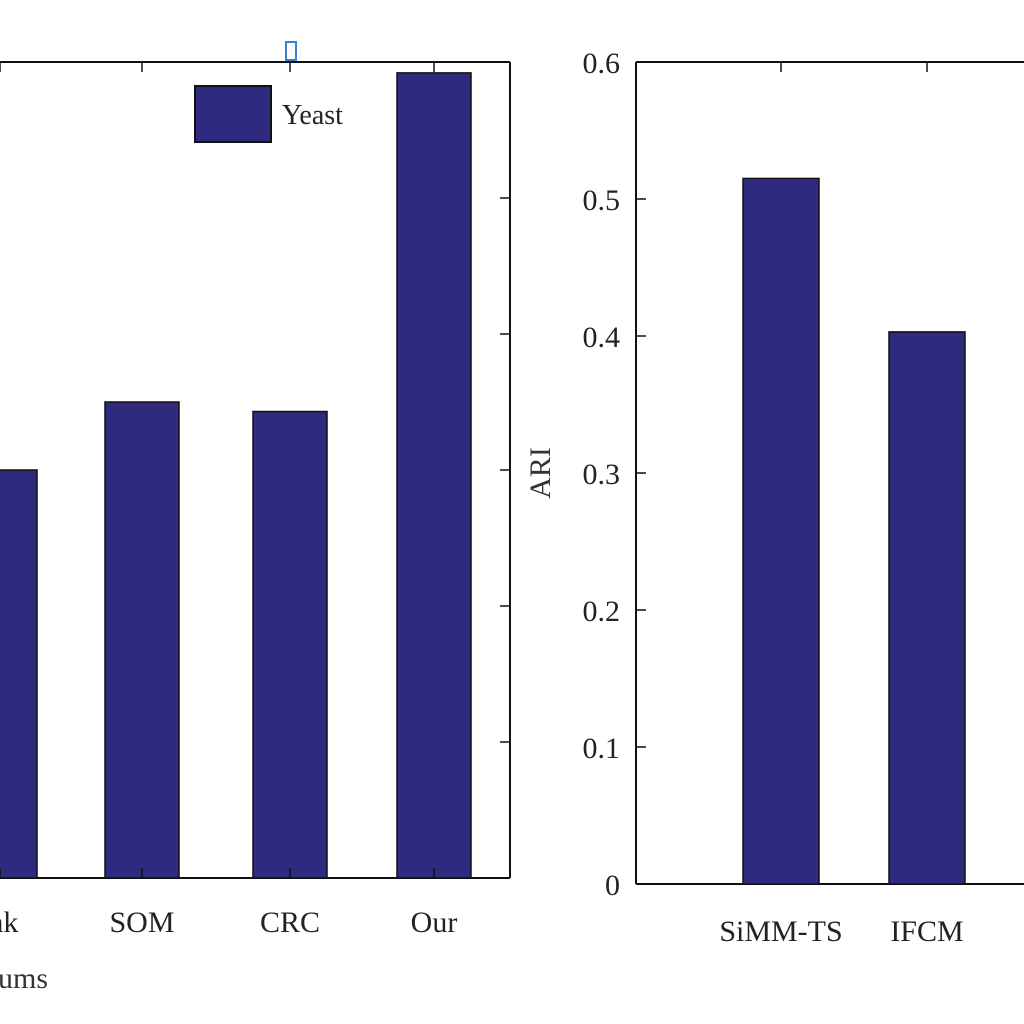 This screenshot has height=1024, width=1024. What do you see at coordinates (24, 978) in the screenshot?
I see `x-axis-title-fragment: ums` at bounding box center [24, 978].